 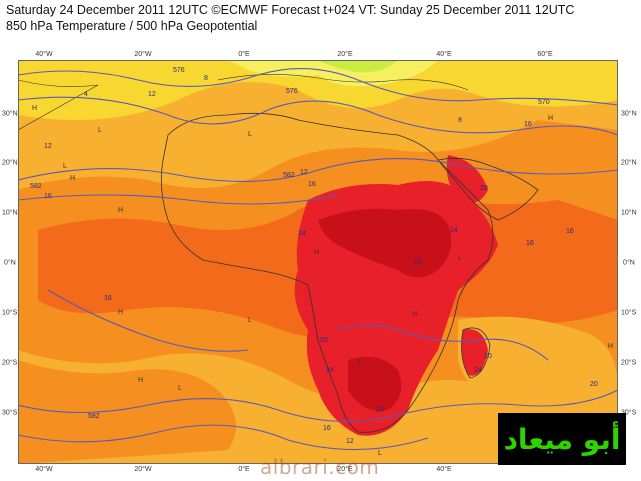 I want to click on contour-582b, so click(x=178, y=199).